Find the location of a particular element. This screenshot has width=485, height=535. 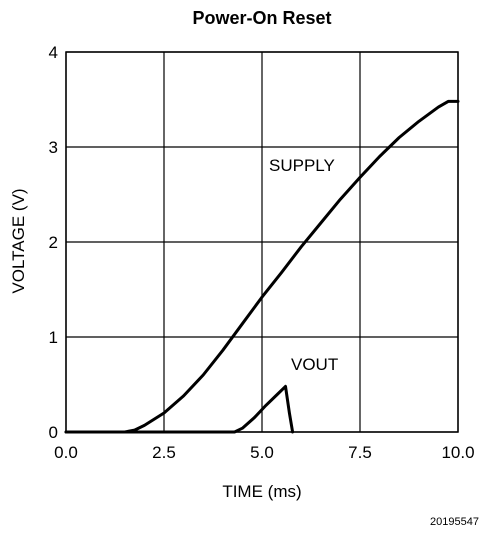

y-axis-label: VOLTAGE (V) is located at coordinates (18, 240).